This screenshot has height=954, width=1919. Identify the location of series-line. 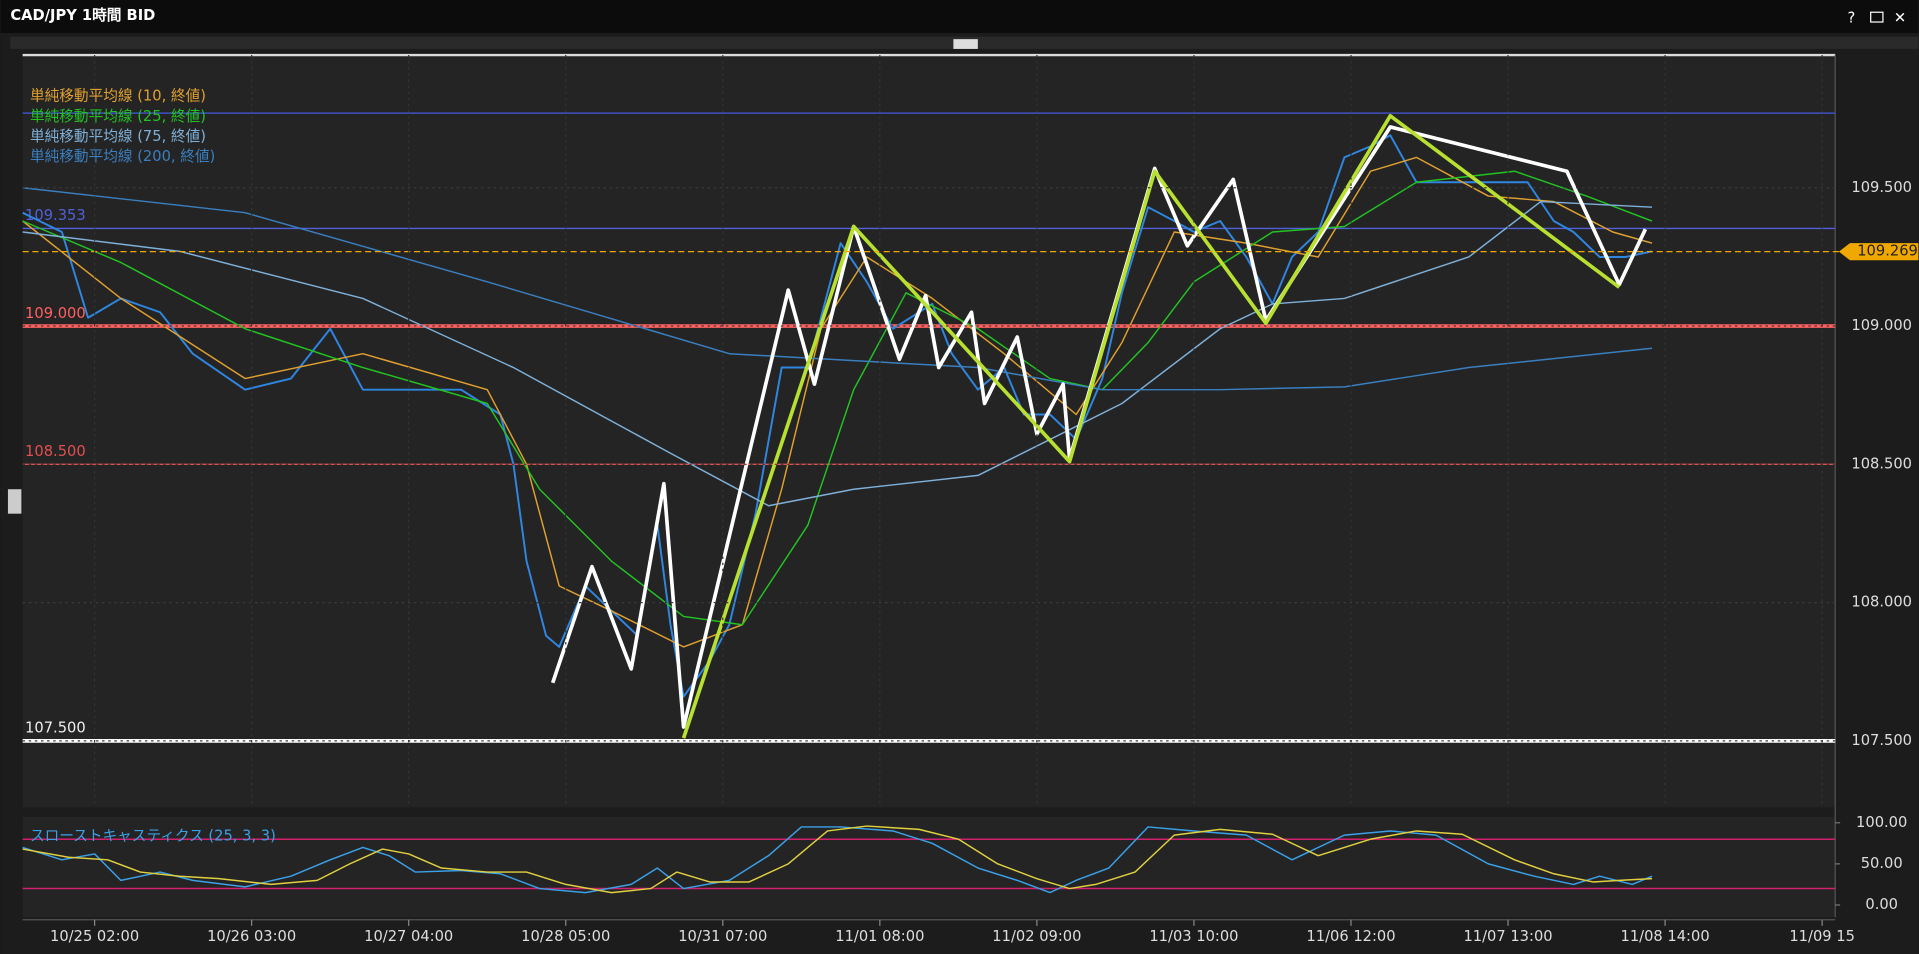
(837, 860).